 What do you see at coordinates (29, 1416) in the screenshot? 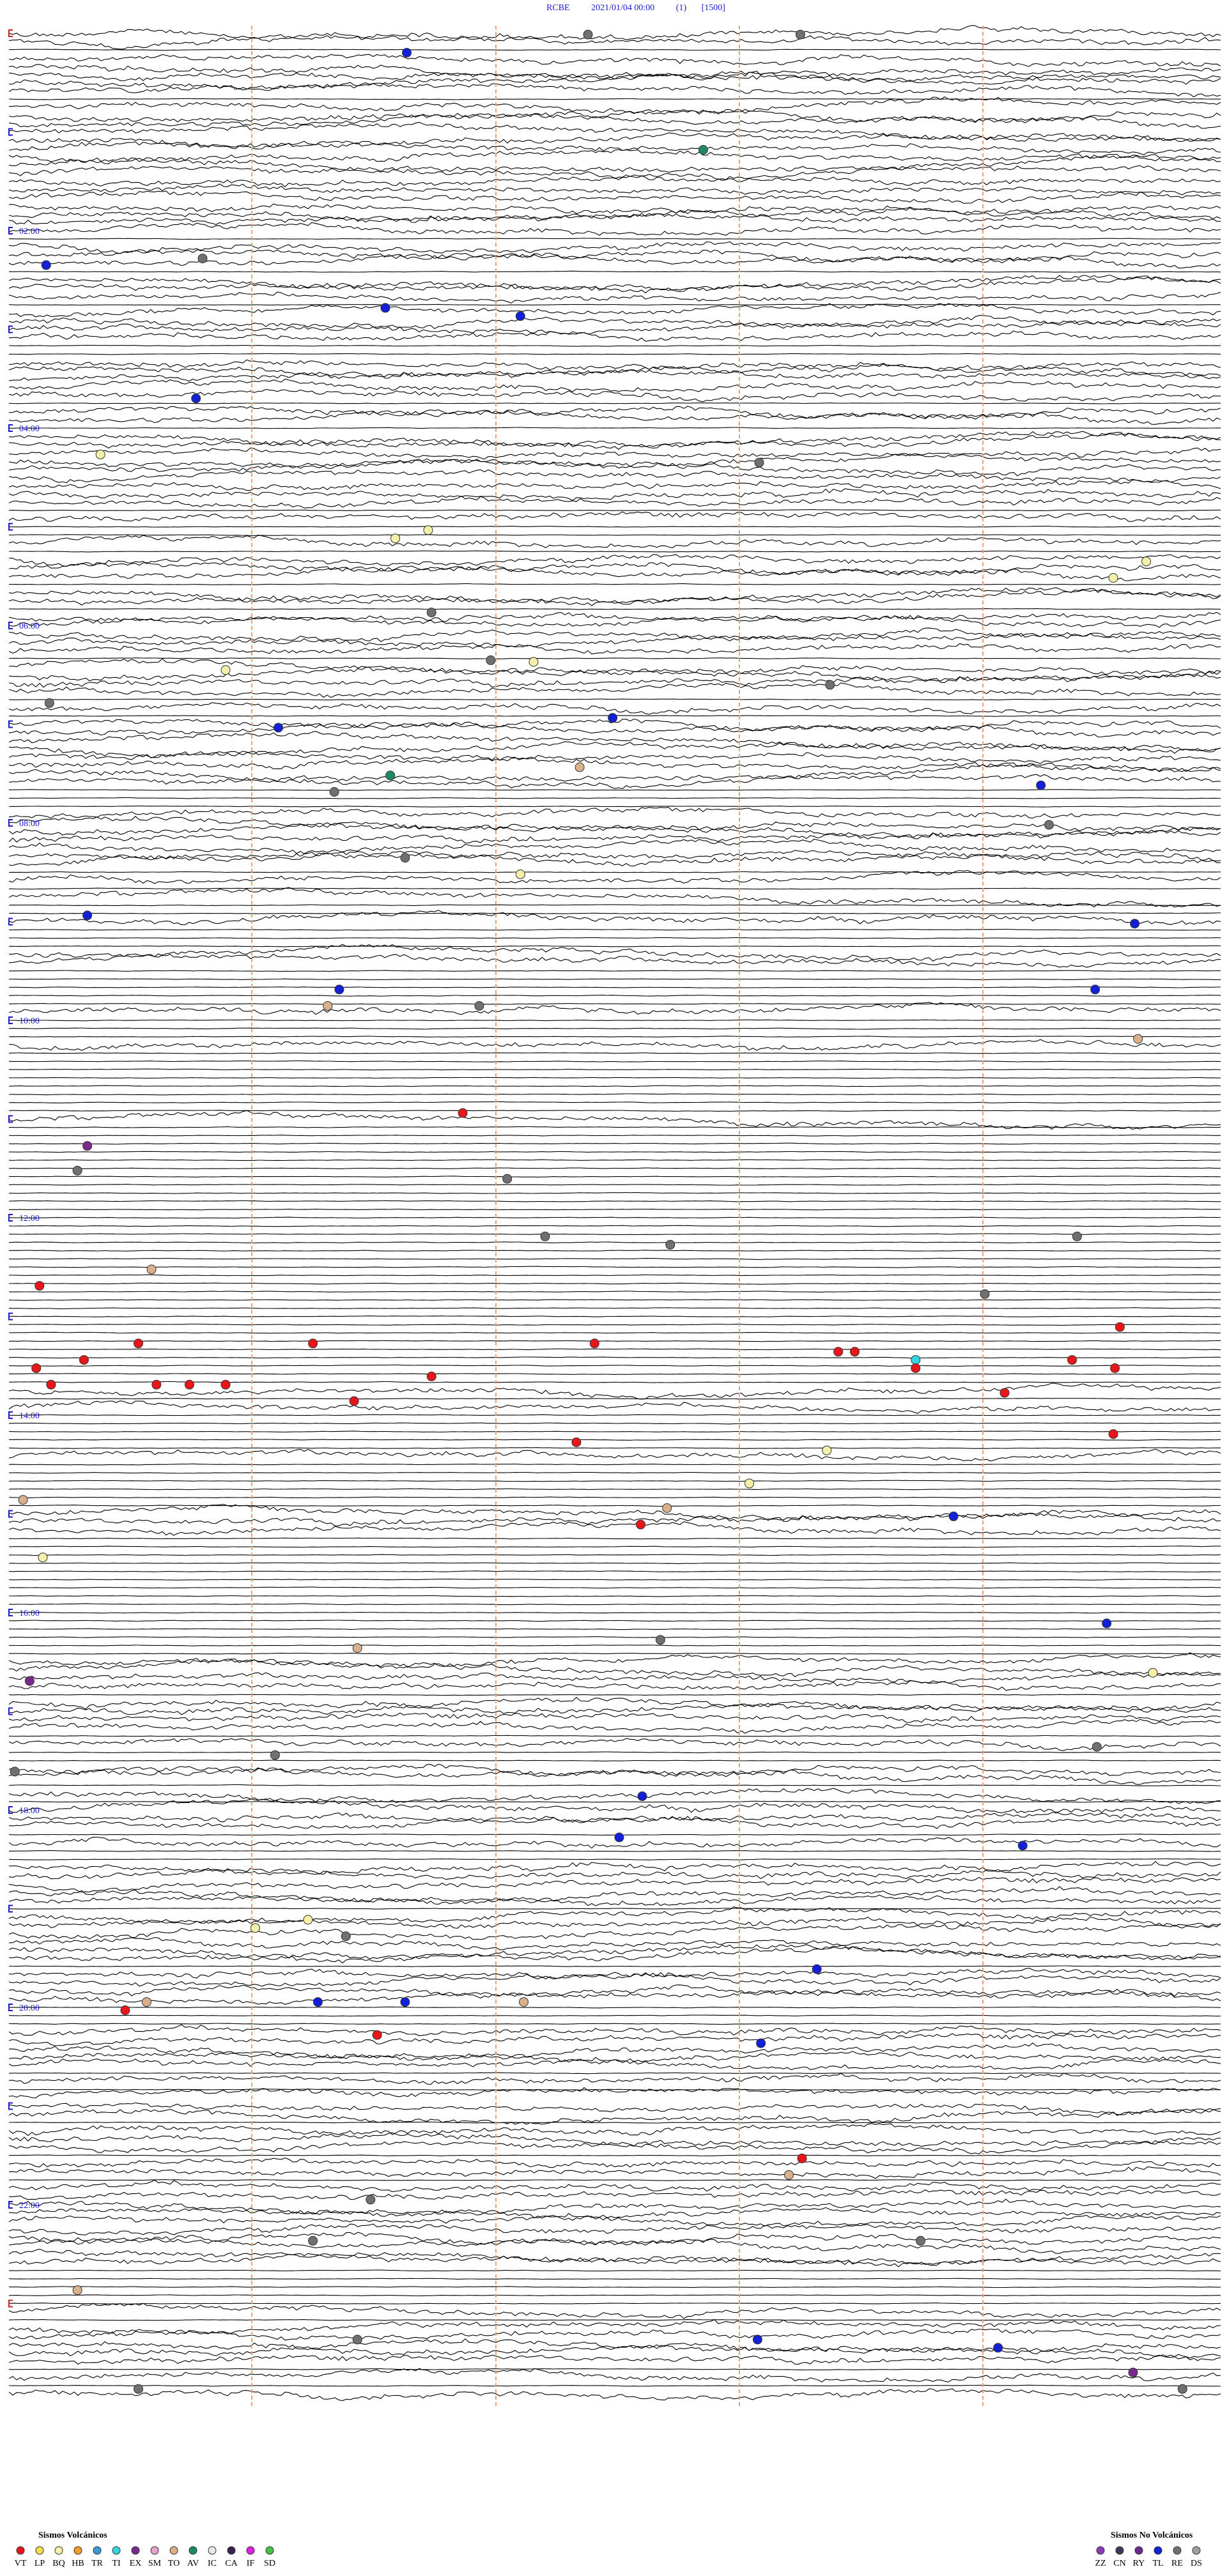
I see `hour-label: 14:00` at bounding box center [29, 1416].